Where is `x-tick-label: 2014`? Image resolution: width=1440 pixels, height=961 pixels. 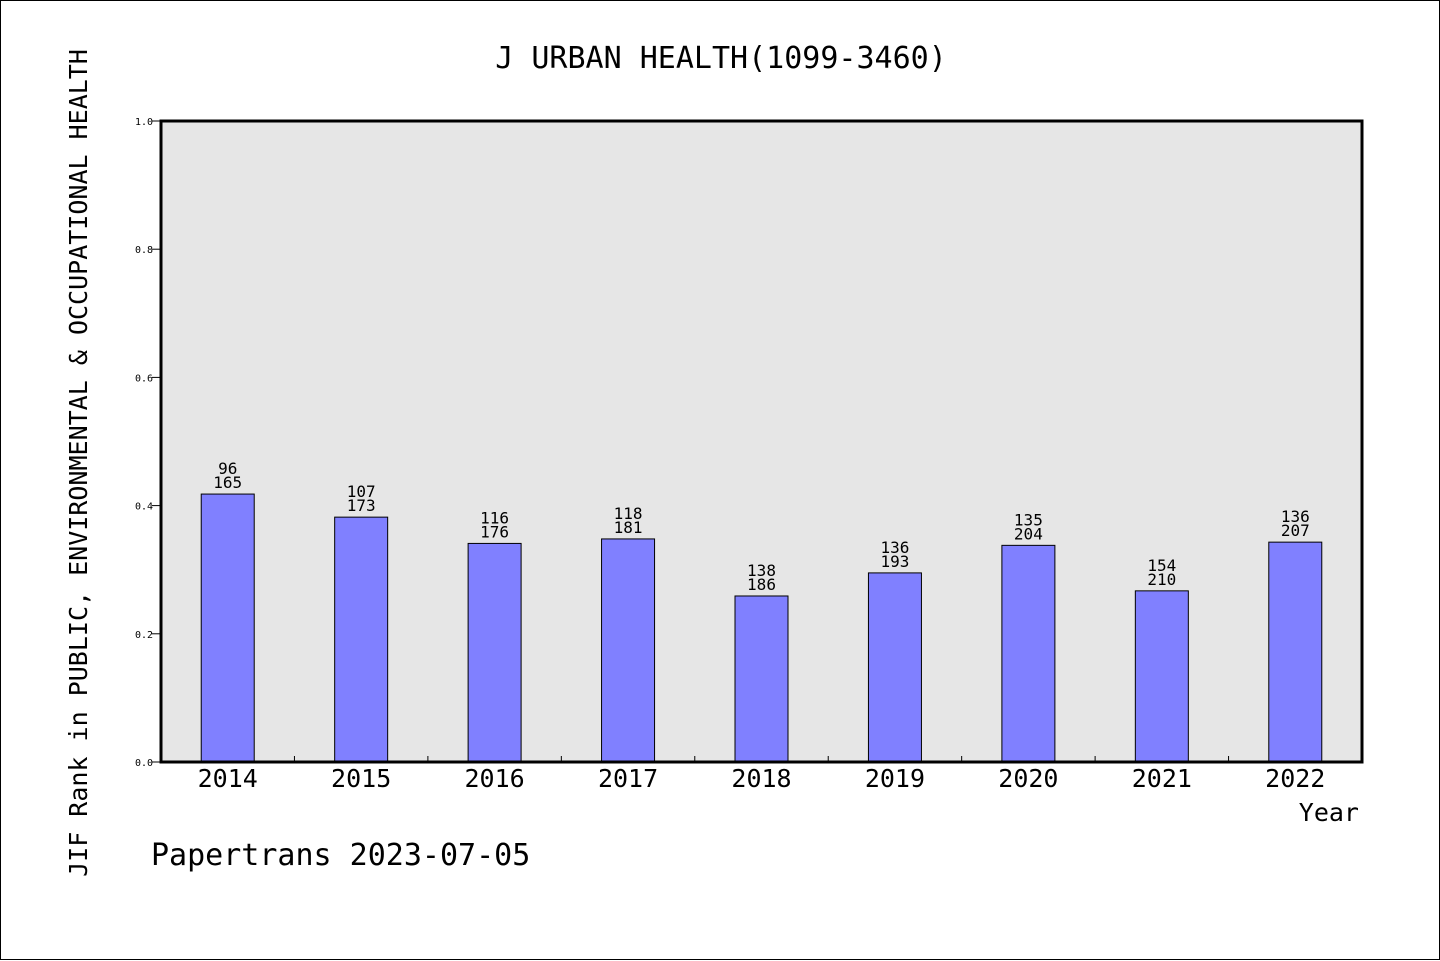
x-tick-label: 2014 is located at coordinates (228, 778).